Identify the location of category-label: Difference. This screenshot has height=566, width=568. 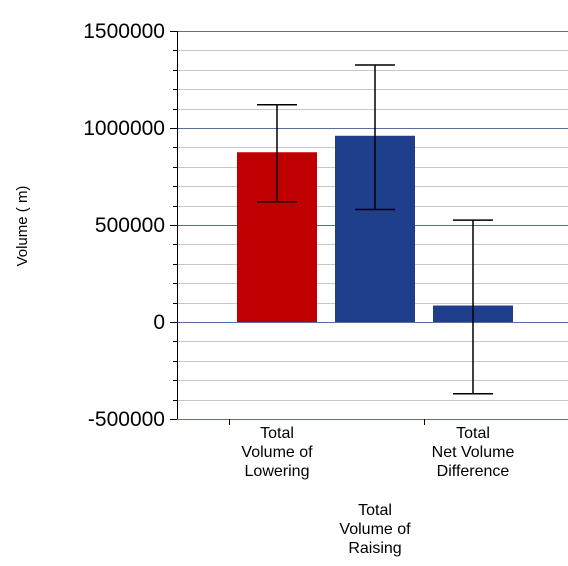
(473, 471).